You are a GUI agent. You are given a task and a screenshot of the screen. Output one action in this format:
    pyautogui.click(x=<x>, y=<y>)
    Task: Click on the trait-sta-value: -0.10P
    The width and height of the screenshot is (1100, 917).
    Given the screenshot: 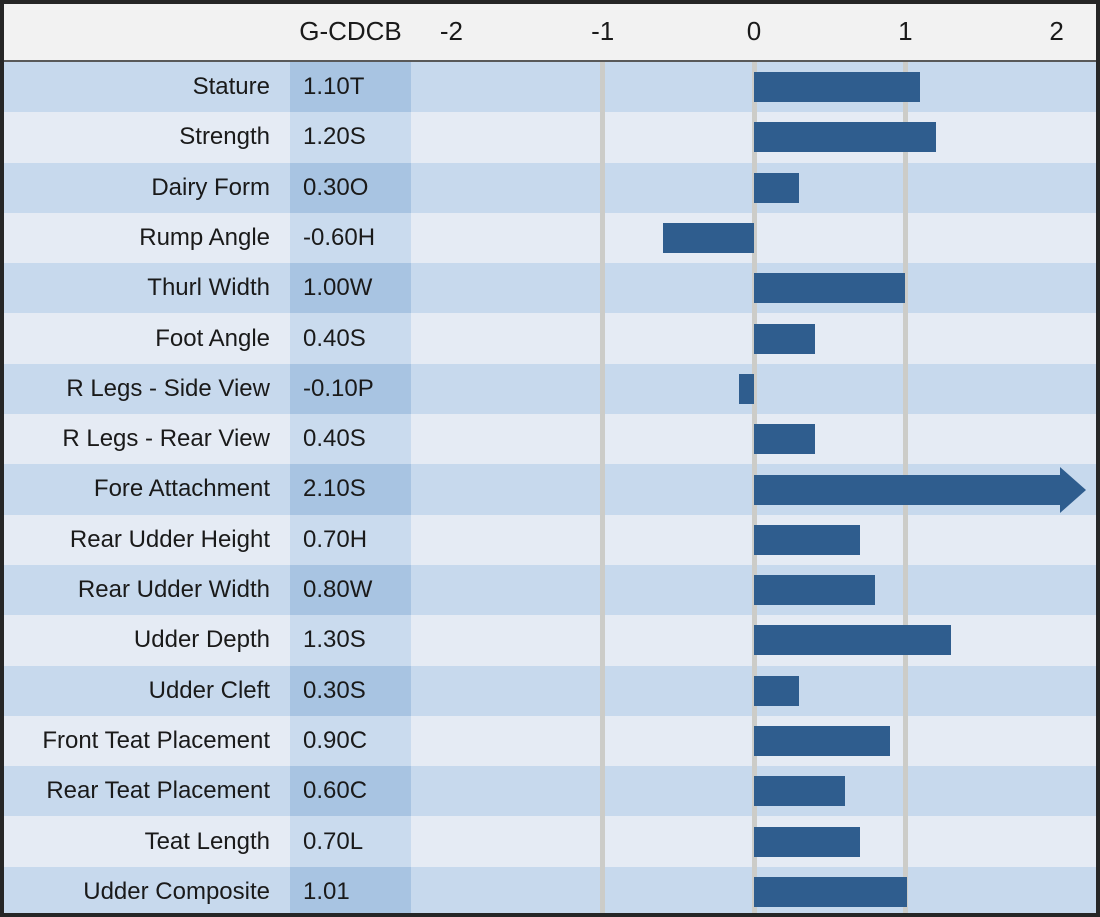 What is the action you would take?
    pyautogui.click(x=350, y=389)
    